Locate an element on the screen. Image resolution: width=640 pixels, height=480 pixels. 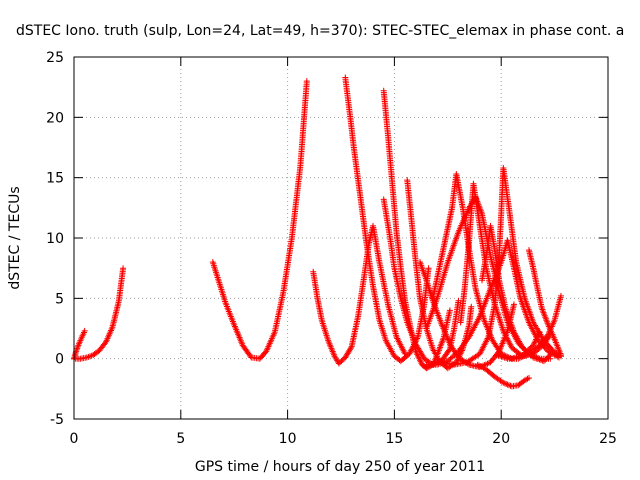
x-tick-label: 25 is located at coordinates (608, 439).